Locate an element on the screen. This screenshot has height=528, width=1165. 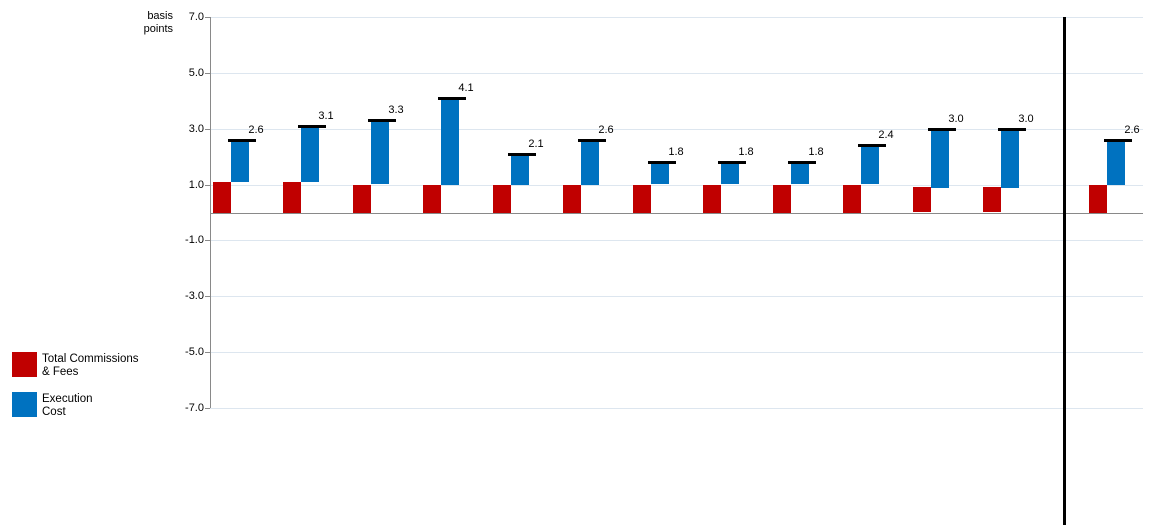
bar-value-label-july-25: 1.8 is located at coordinates (676, 152).